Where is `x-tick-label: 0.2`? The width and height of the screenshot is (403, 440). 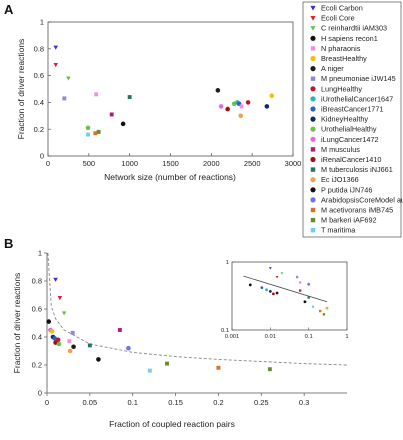 x-tick-label: 0.2 is located at coordinates (218, 402).